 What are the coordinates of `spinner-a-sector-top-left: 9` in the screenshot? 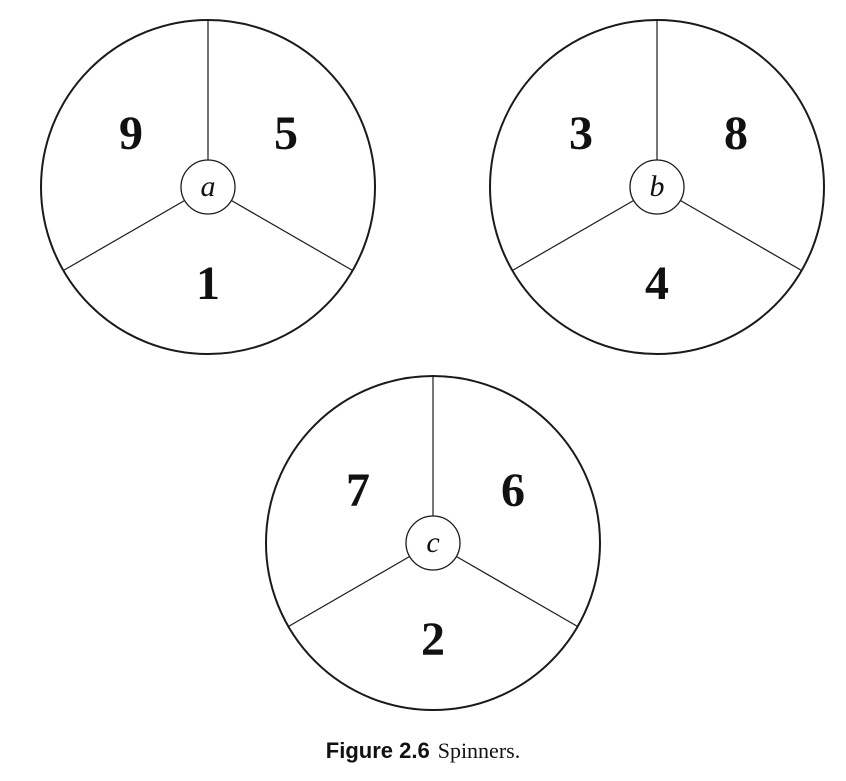 It's located at (131, 133).